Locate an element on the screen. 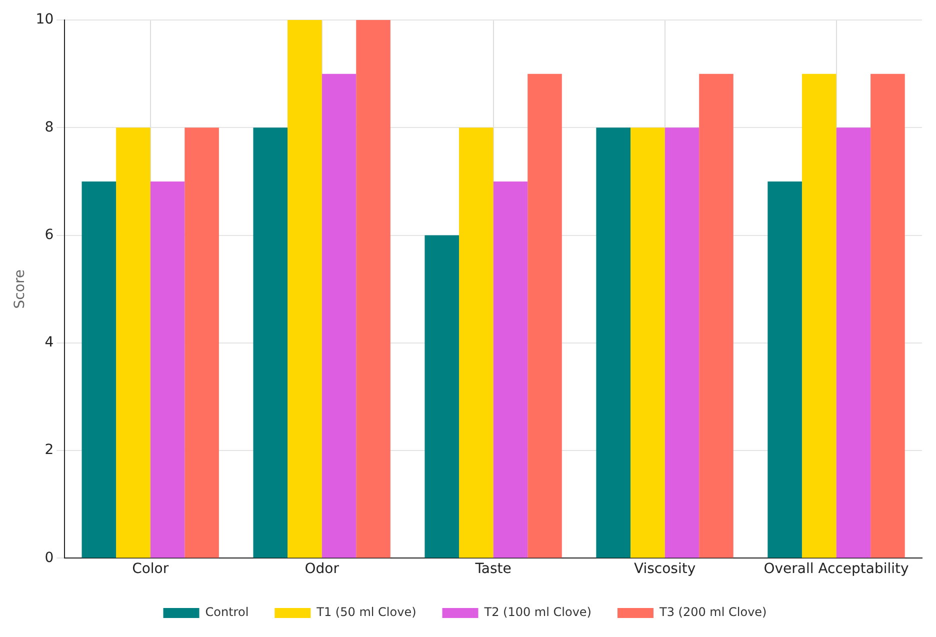 This screenshot has width=936, height=637. y-axis-title: Score is located at coordinates (20, 289).